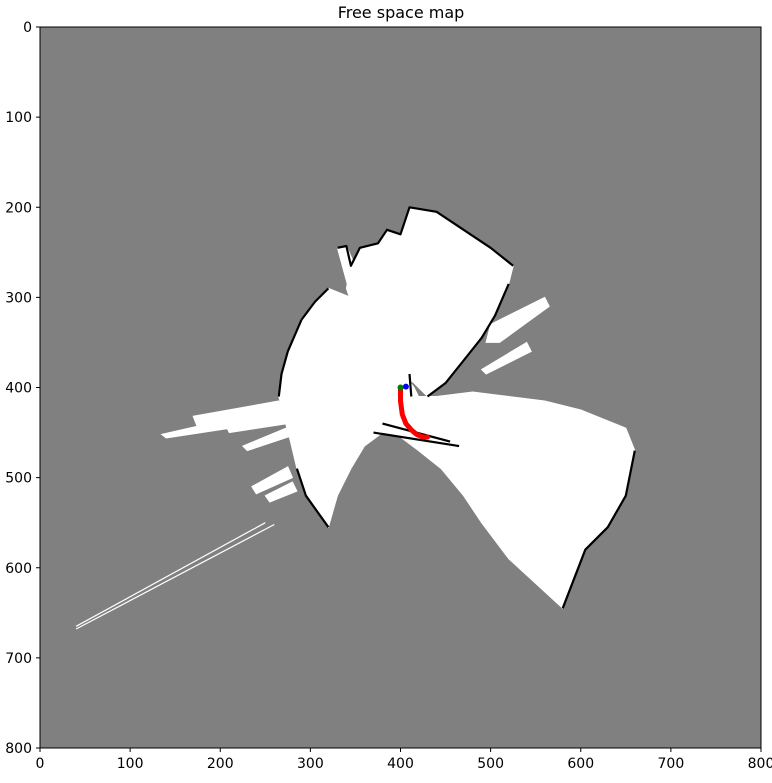 Image resolution: width=772 pixels, height=783 pixels. Describe the element at coordinates (310, 764) in the screenshot. I see `x-tick-label-300: 300` at that location.